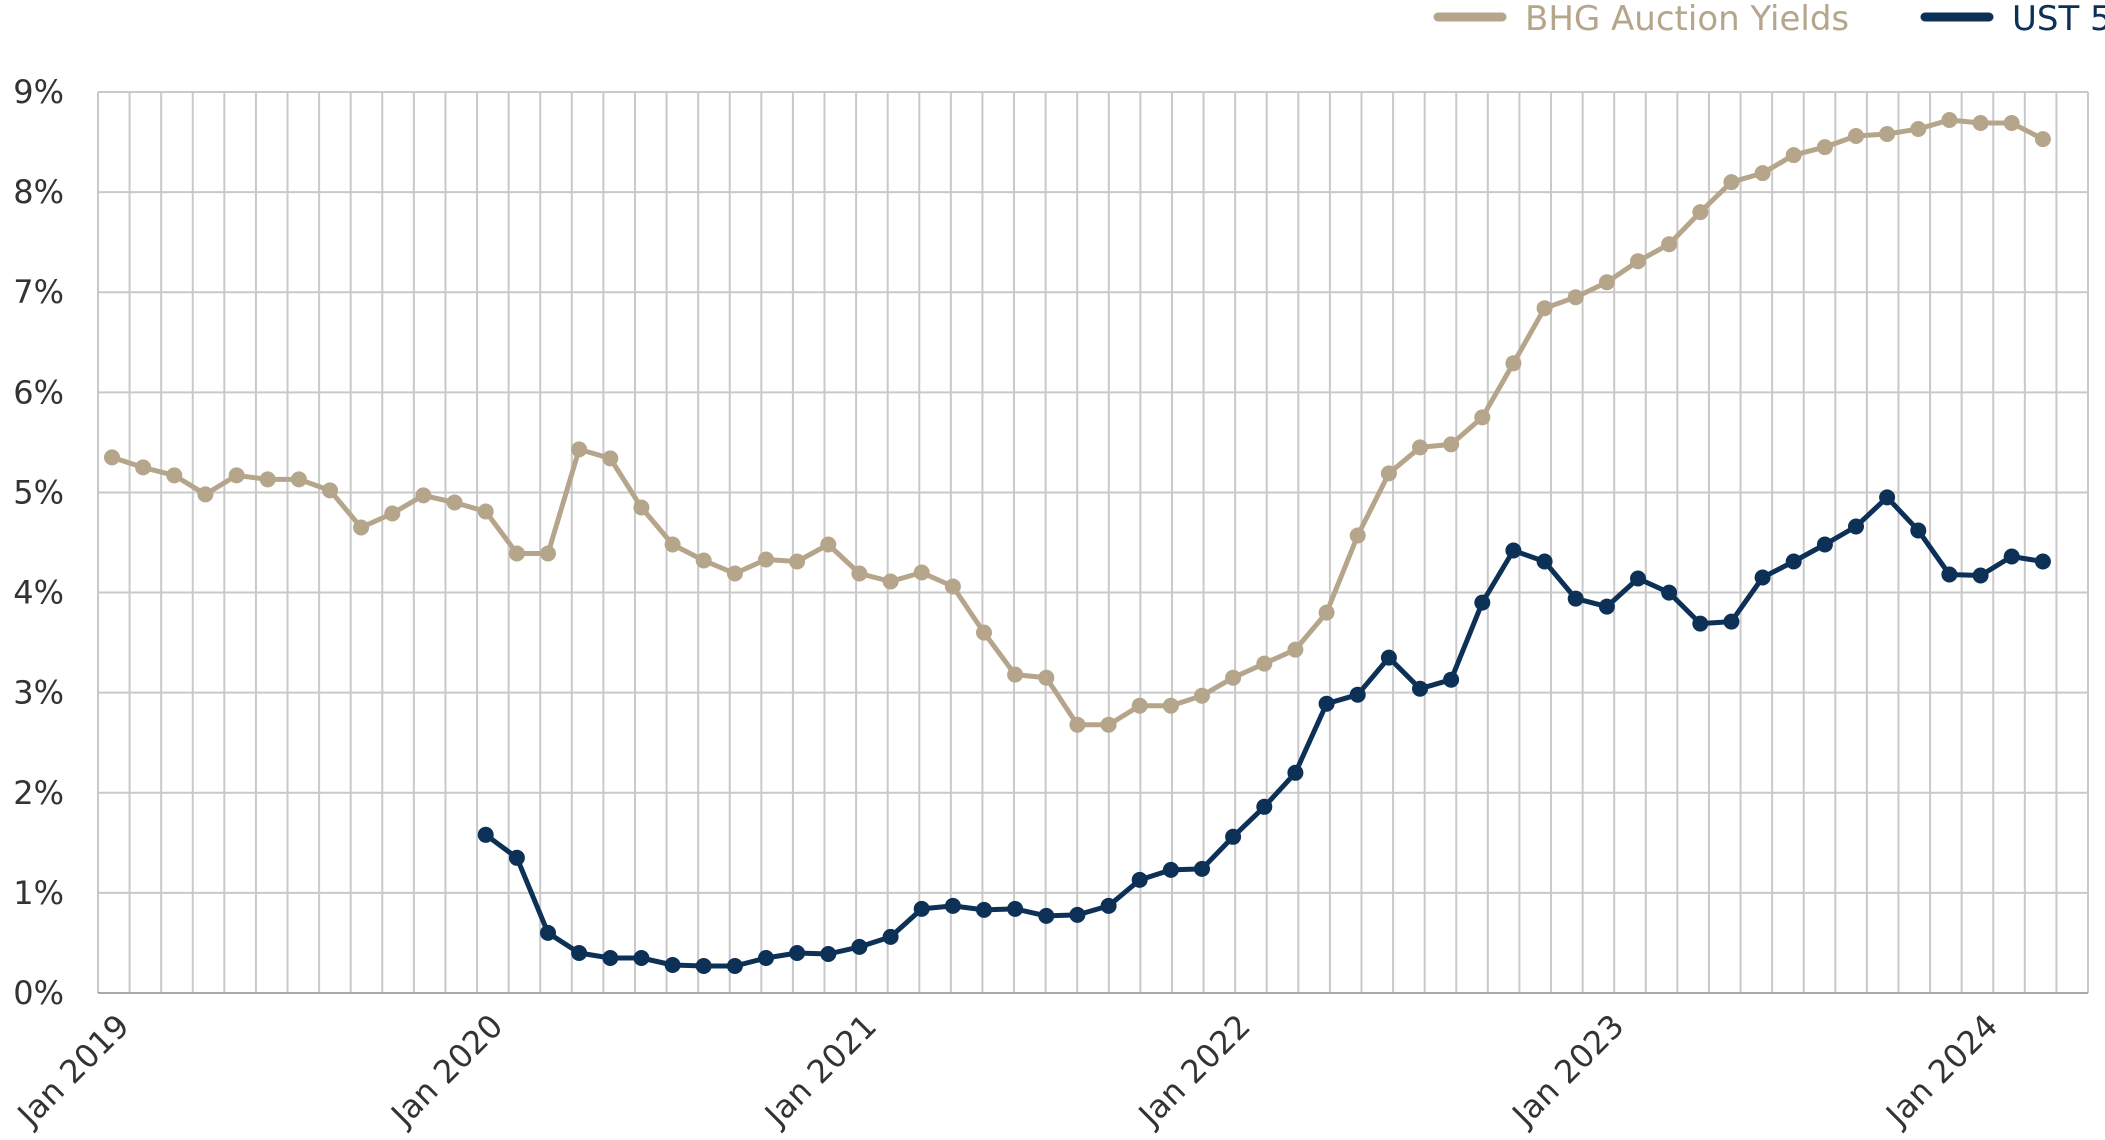 The height and width of the screenshot is (1140, 2105). Describe the element at coordinates (1194, 1071) in the screenshot. I see `x-tick-label: Jan 2022` at that location.